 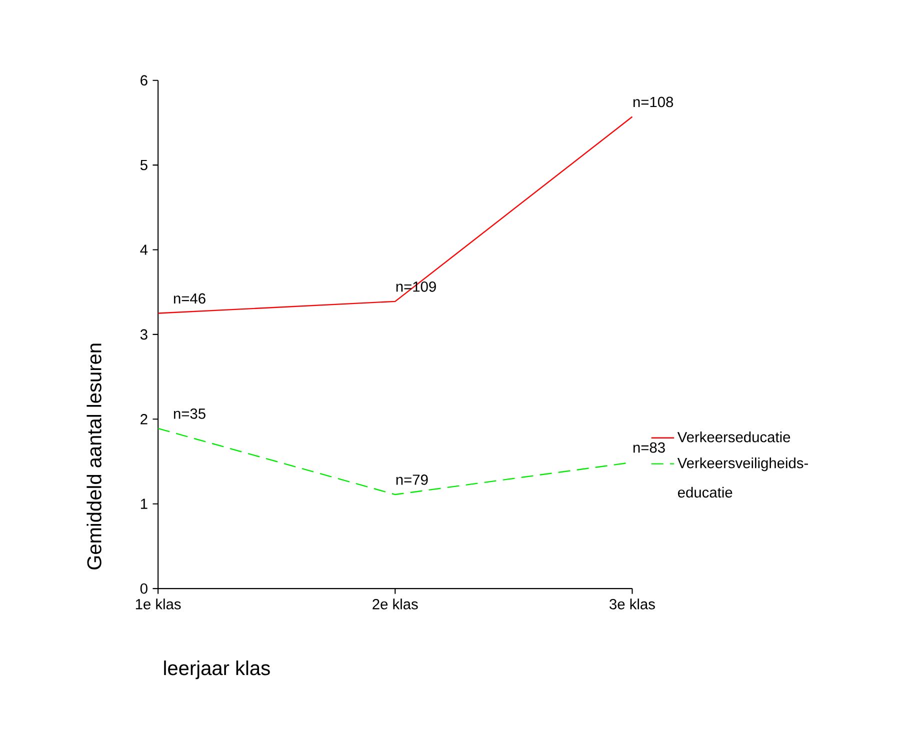 What do you see at coordinates (217, 670) in the screenshot?
I see `x-axis-title: leerjaar klas` at bounding box center [217, 670].